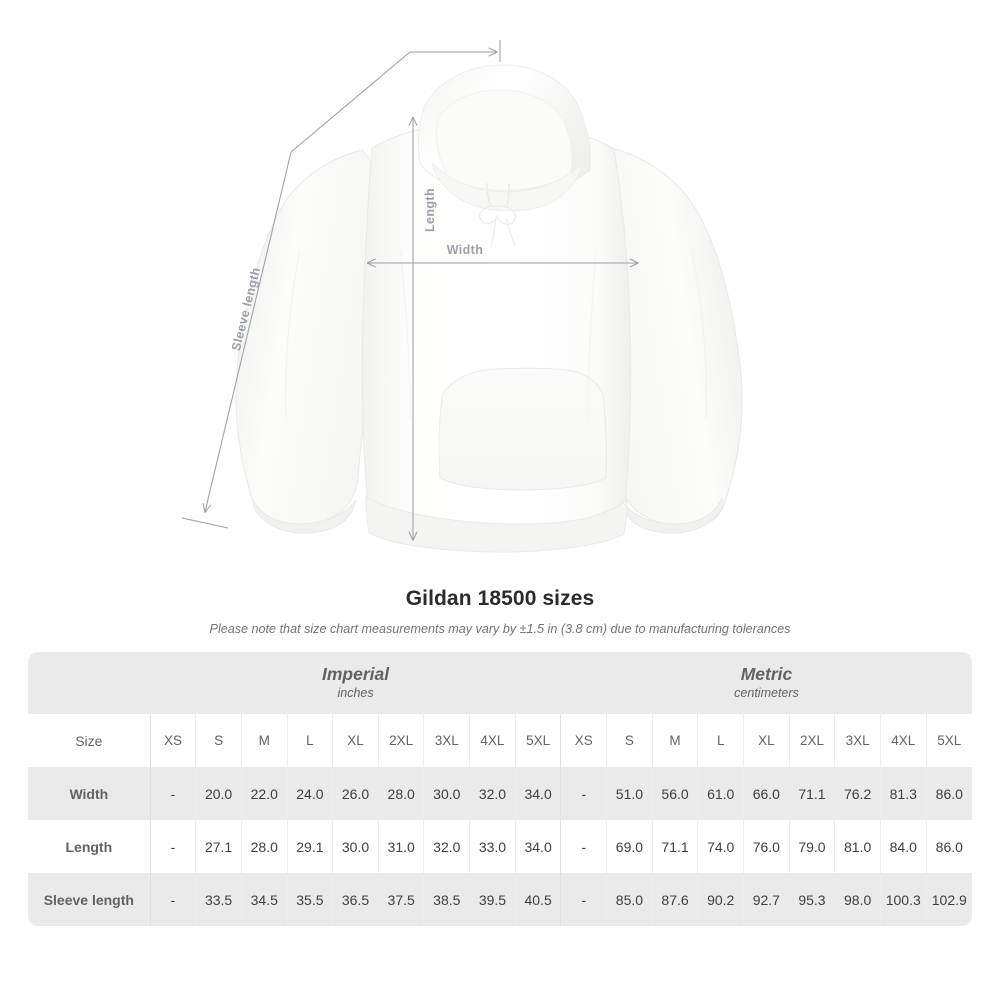 This screenshot has height=1000, width=1000. Describe the element at coordinates (629, 846) in the screenshot. I see `cell-length-metric-s: 69.0` at that location.